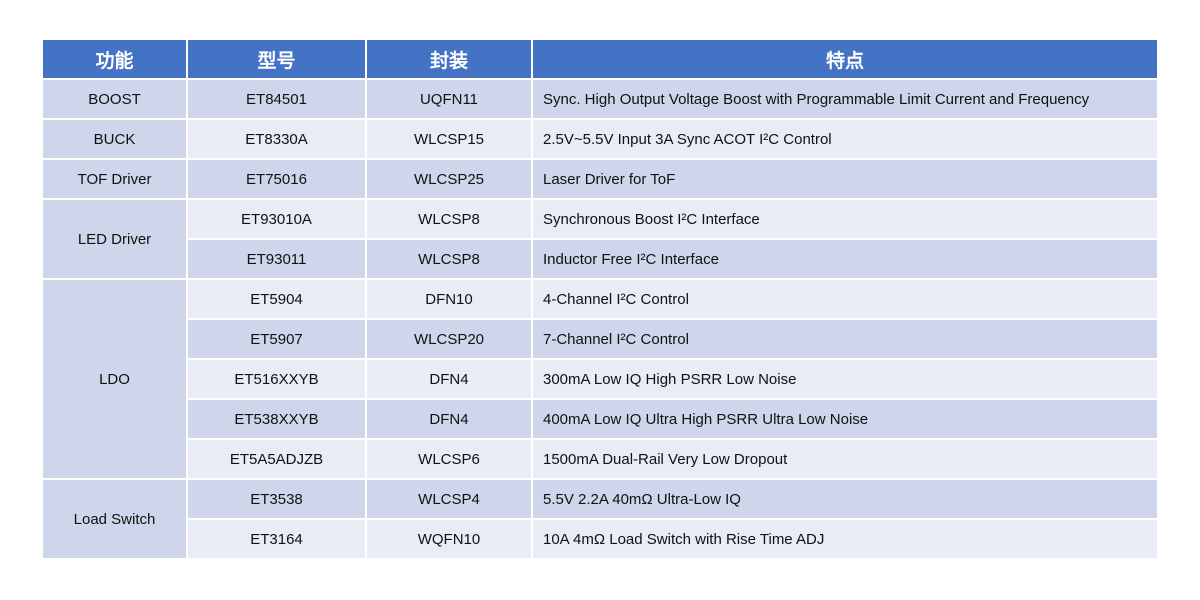  I want to click on model-cell: ET516XXYB, so click(277, 380).